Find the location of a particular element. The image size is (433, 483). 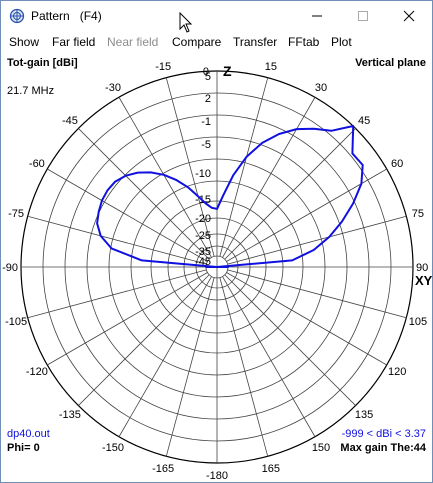

angle-label: -150 is located at coordinates (113, 448).